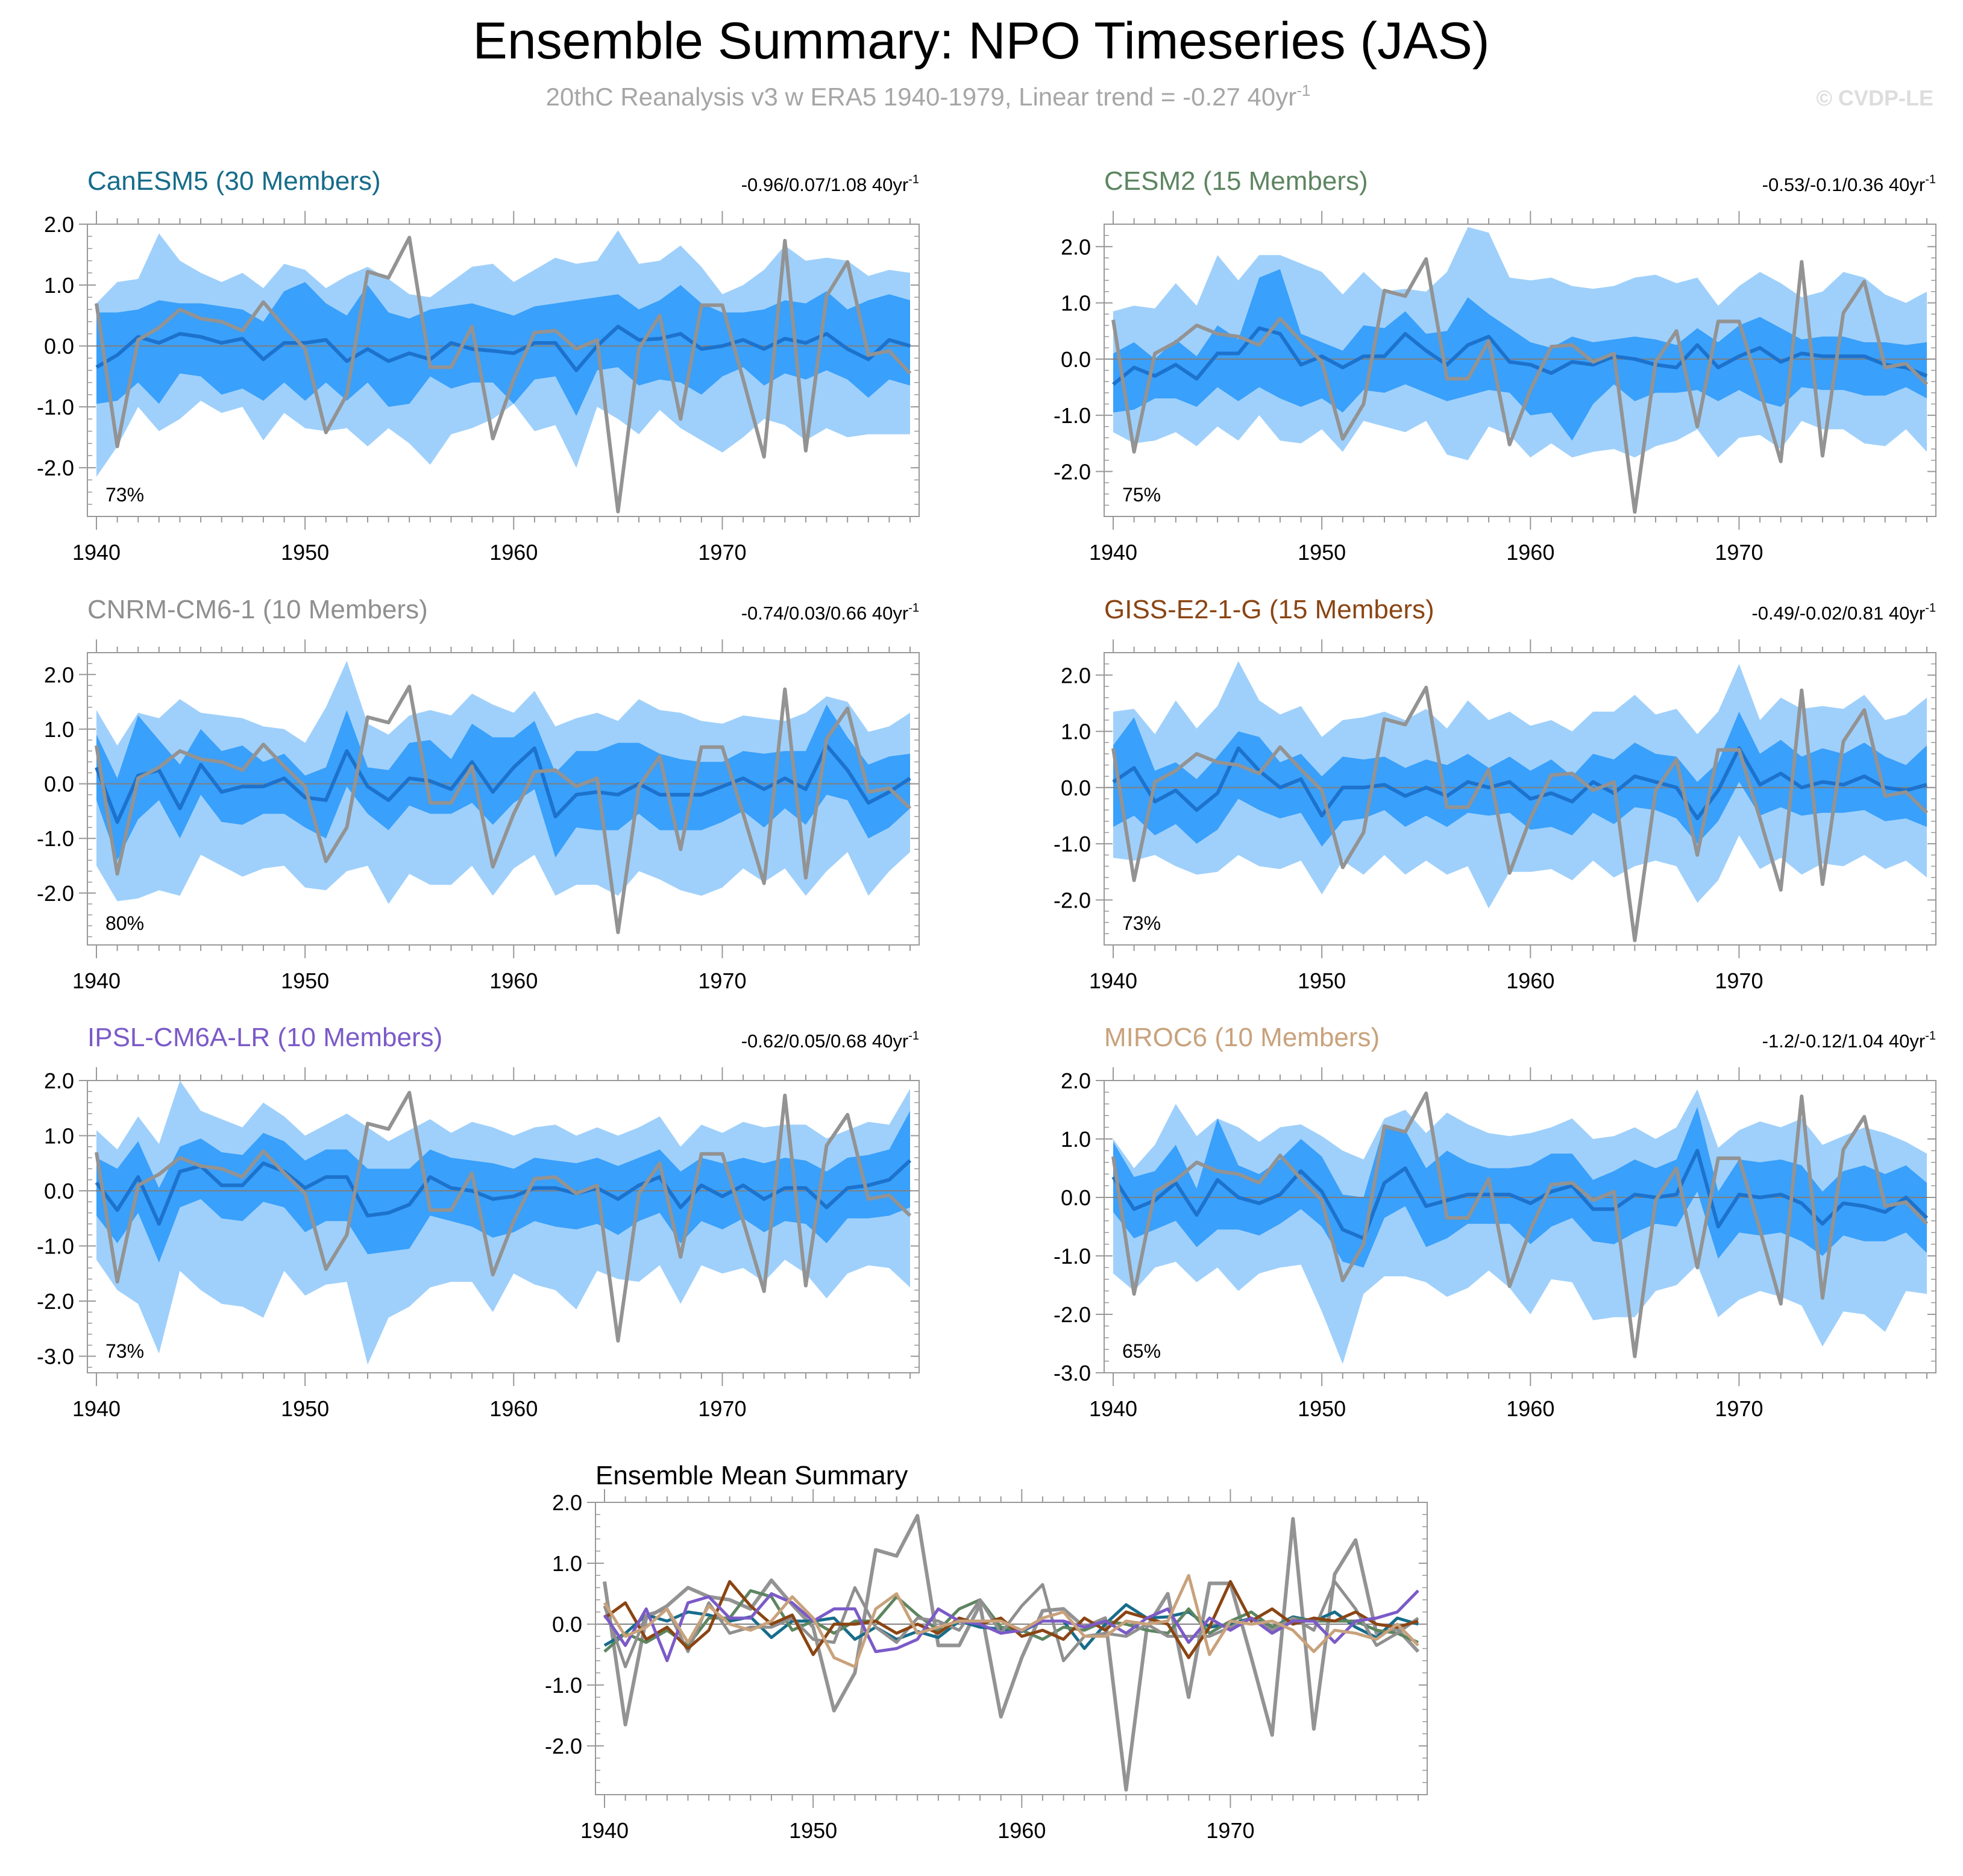 This screenshot has height=1876, width=1963. What do you see at coordinates (824, 613) in the screenshot?
I see `panel-3-trend-value: -0.74/0.03/0.66 40yr` at bounding box center [824, 613].